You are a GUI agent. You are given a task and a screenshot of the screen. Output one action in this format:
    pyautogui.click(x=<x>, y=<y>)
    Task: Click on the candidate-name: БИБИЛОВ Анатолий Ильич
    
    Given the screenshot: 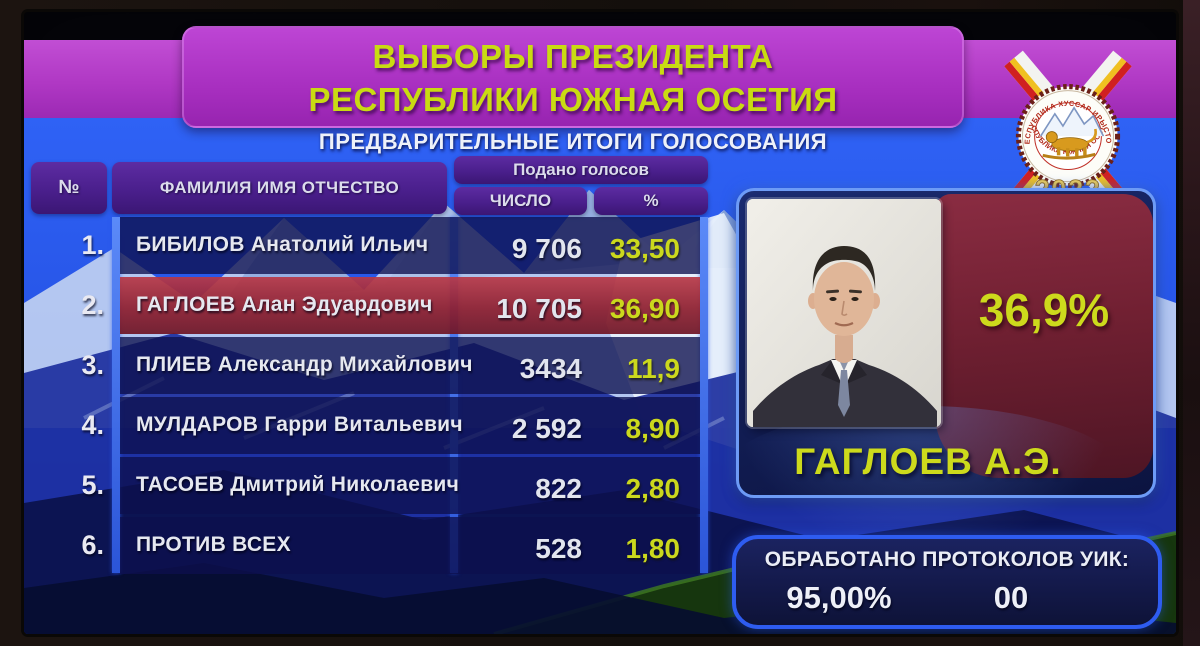 What is the action you would take?
    pyautogui.click(x=282, y=244)
    